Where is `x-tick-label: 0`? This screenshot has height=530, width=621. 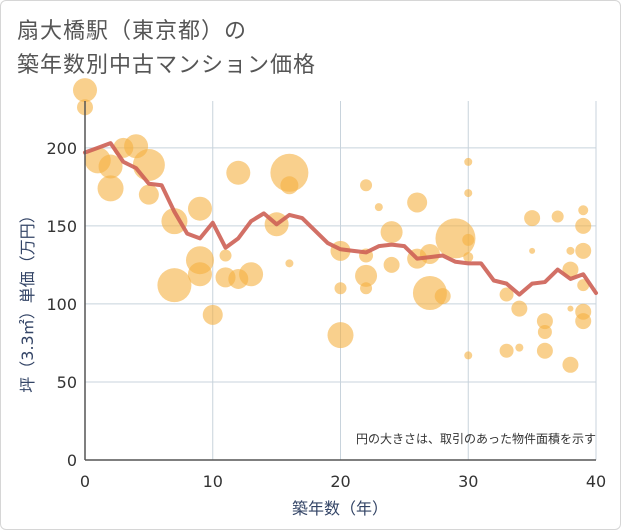
x-tick-label: 0 is located at coordinates (85, 481).